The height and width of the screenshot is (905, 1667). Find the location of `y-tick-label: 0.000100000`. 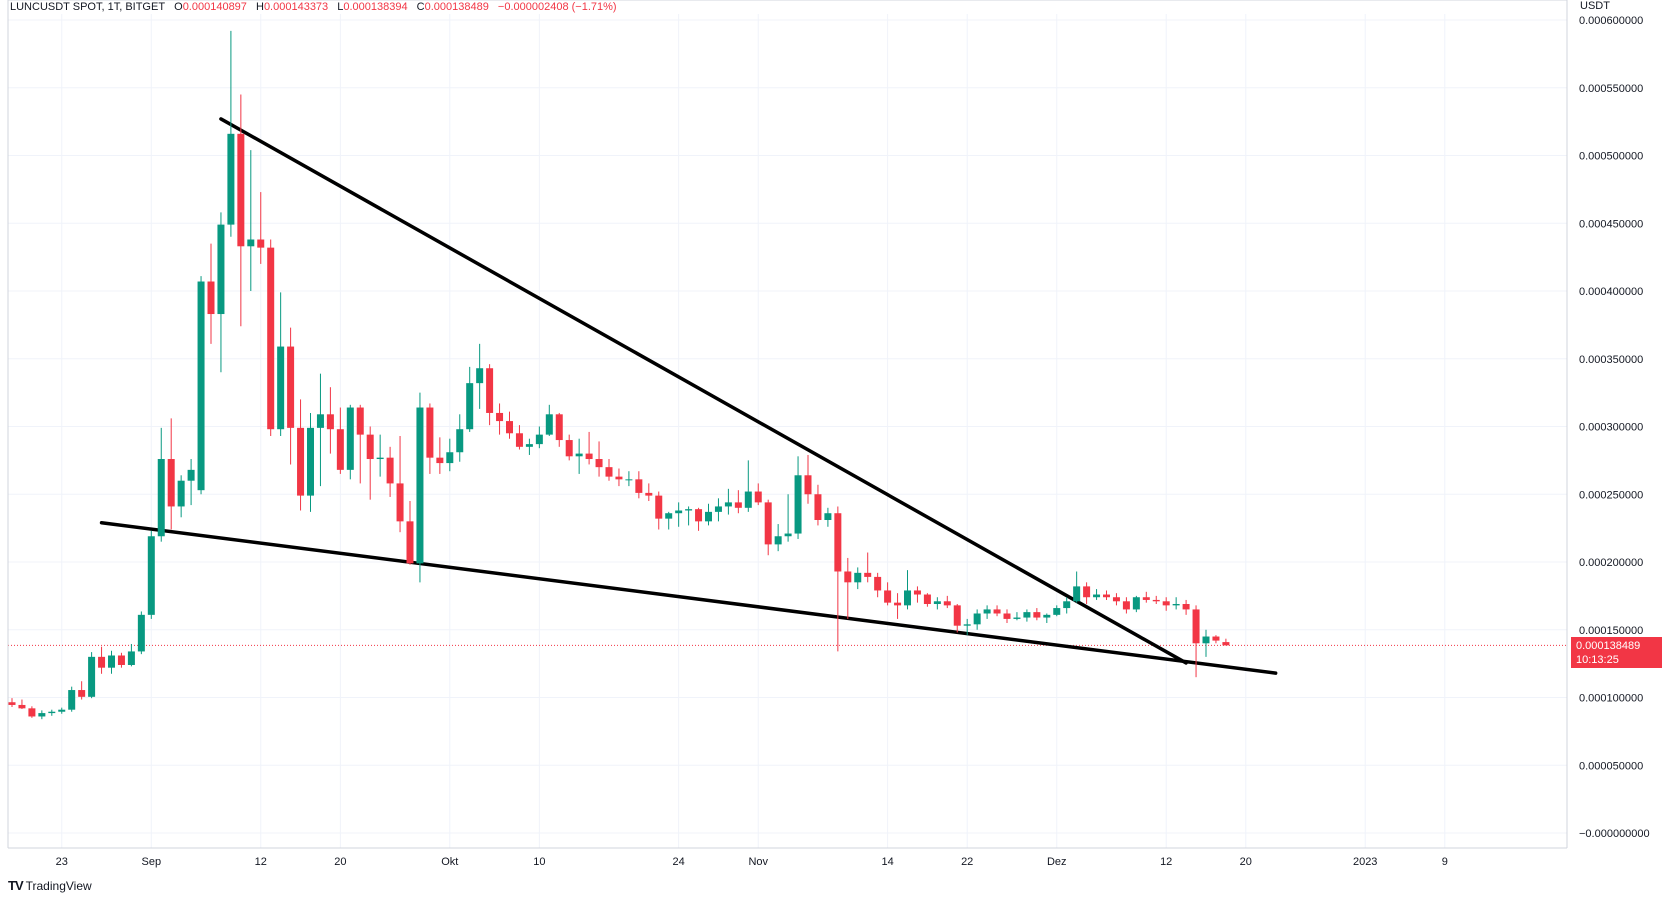

y-tick-label: 0.000100000 is located at coordinates (1611, 699).